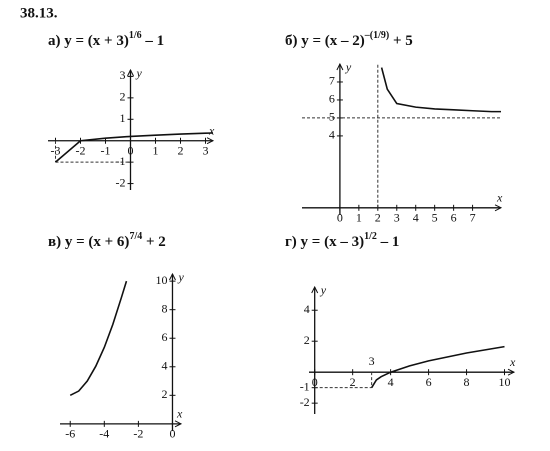  I want to click on y-tick-label: 3, so click(123, 75).